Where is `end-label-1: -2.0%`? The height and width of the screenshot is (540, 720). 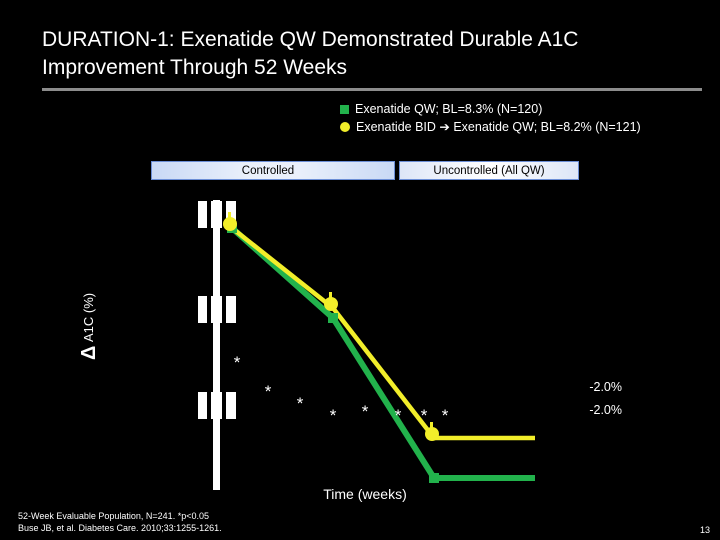
end-label-1: -2.0% is located at coordinates (605, 387).